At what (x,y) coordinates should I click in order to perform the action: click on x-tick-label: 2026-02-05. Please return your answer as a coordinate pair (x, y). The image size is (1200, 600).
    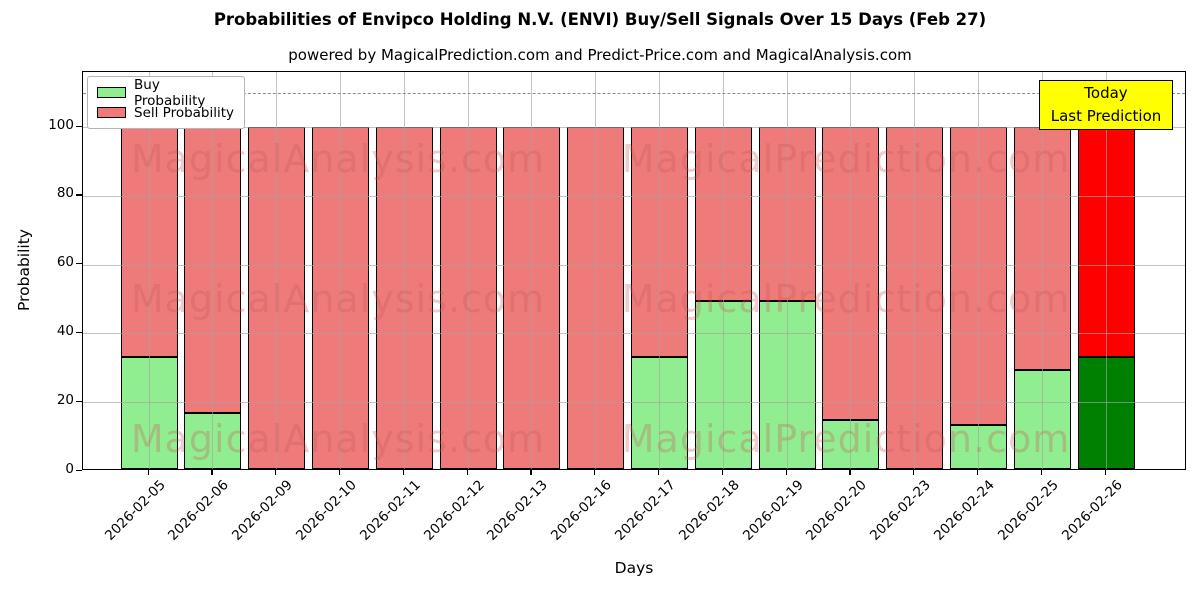
    Looking at the image, I should click on (135, 510).